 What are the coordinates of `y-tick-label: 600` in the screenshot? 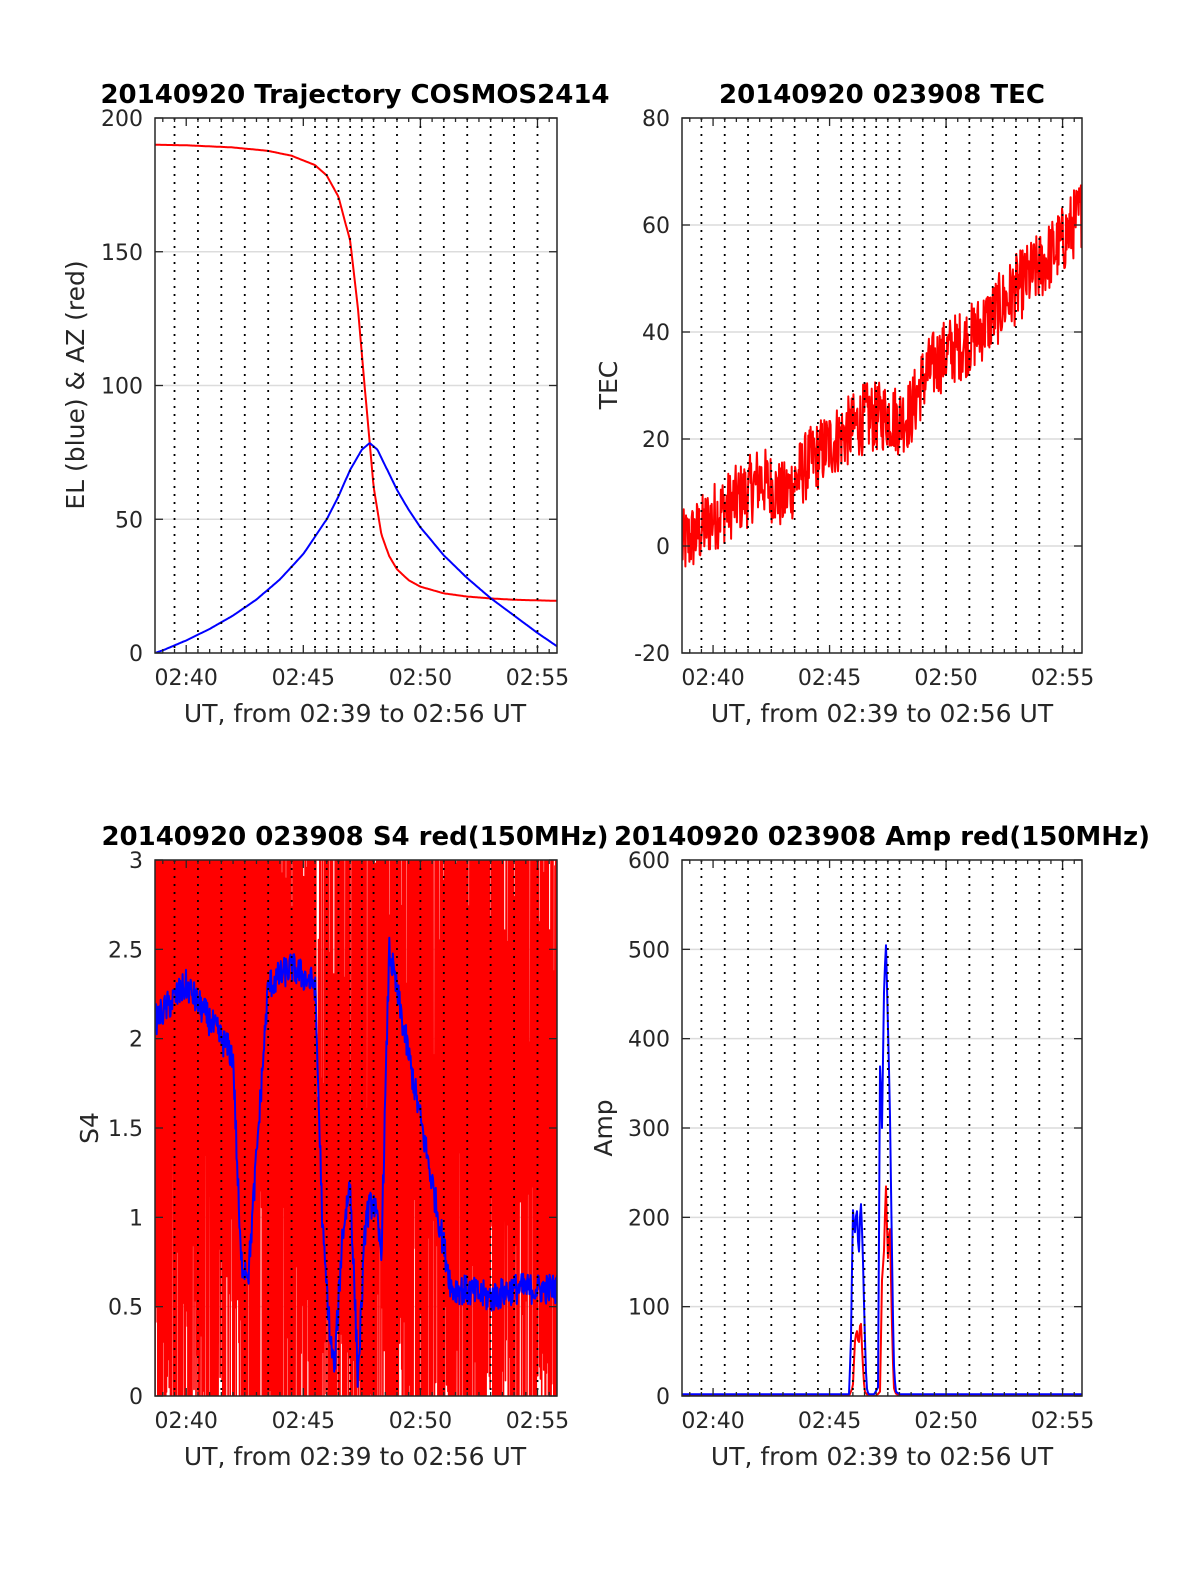 It's located at (649, 861).